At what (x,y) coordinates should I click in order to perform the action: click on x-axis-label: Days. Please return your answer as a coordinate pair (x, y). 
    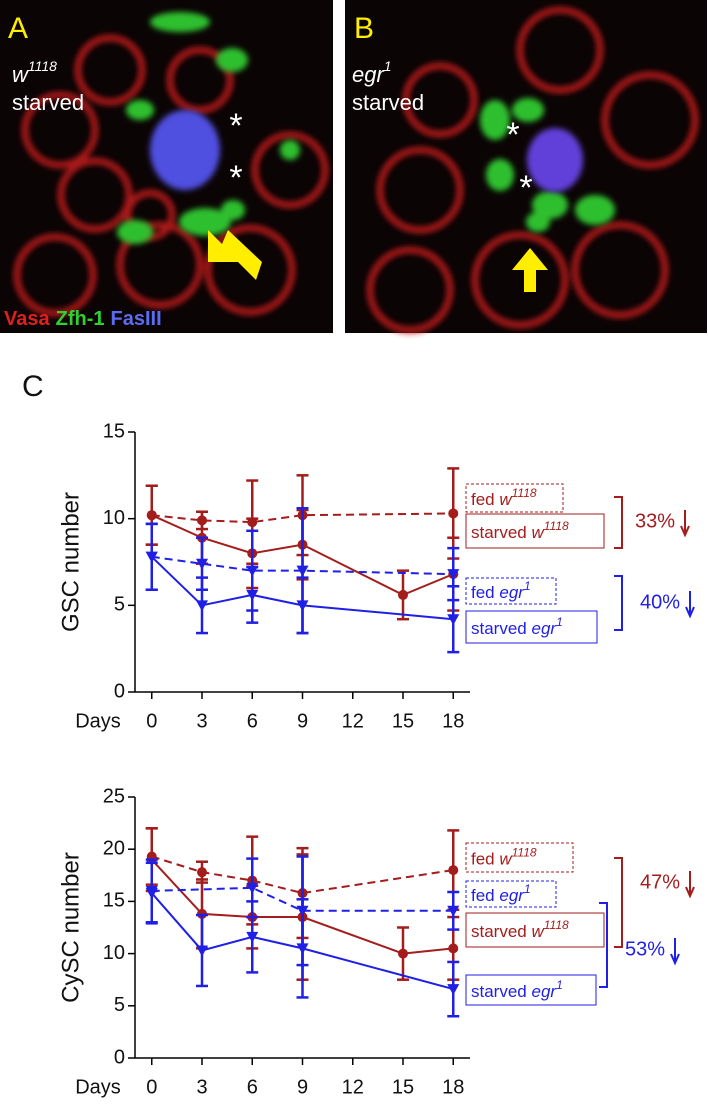
    Looking at the image, I should click on (98, 1087).